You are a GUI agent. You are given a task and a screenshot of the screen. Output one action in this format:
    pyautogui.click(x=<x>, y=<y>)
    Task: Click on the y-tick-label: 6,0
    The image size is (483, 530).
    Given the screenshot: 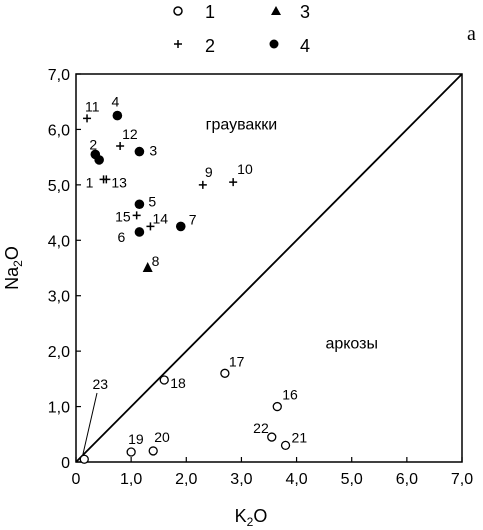 What is the action you would take?
    pyautogui.click(x=59, y=130)
    